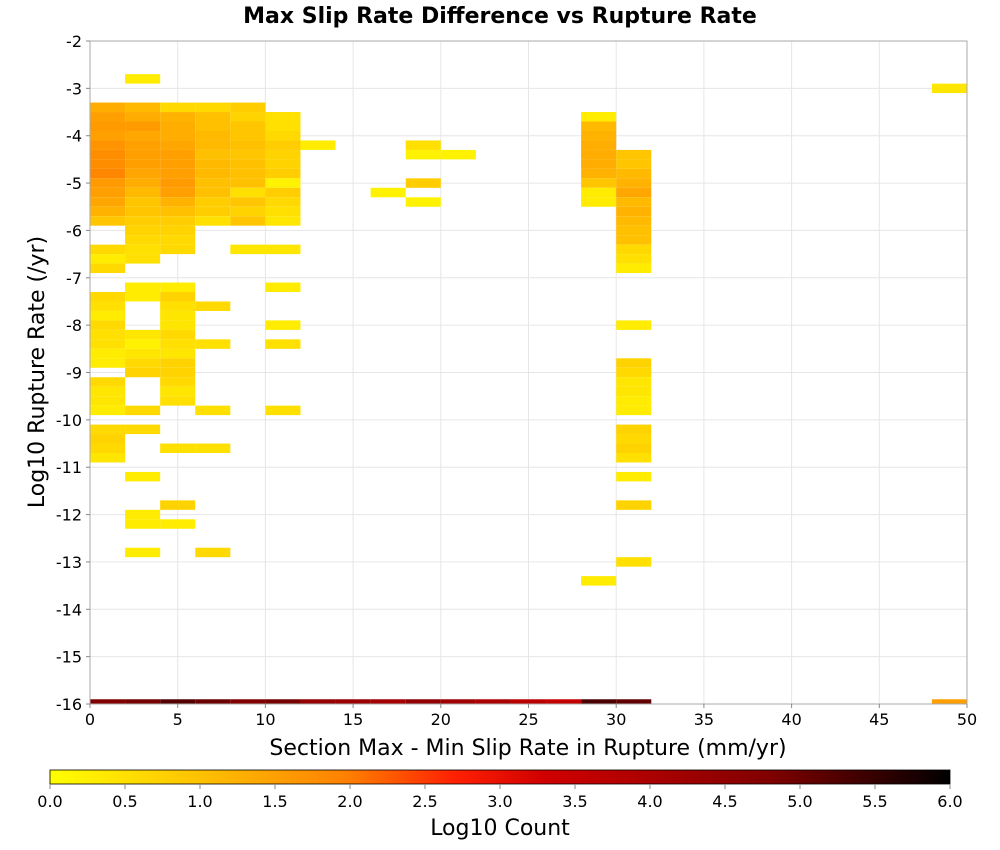 This screenshot has height=850, width=1000. What do you see at coordinates (528, 719) in the screenshot?
I see `x-tick-label: 25` at bounding box center [528, 719].